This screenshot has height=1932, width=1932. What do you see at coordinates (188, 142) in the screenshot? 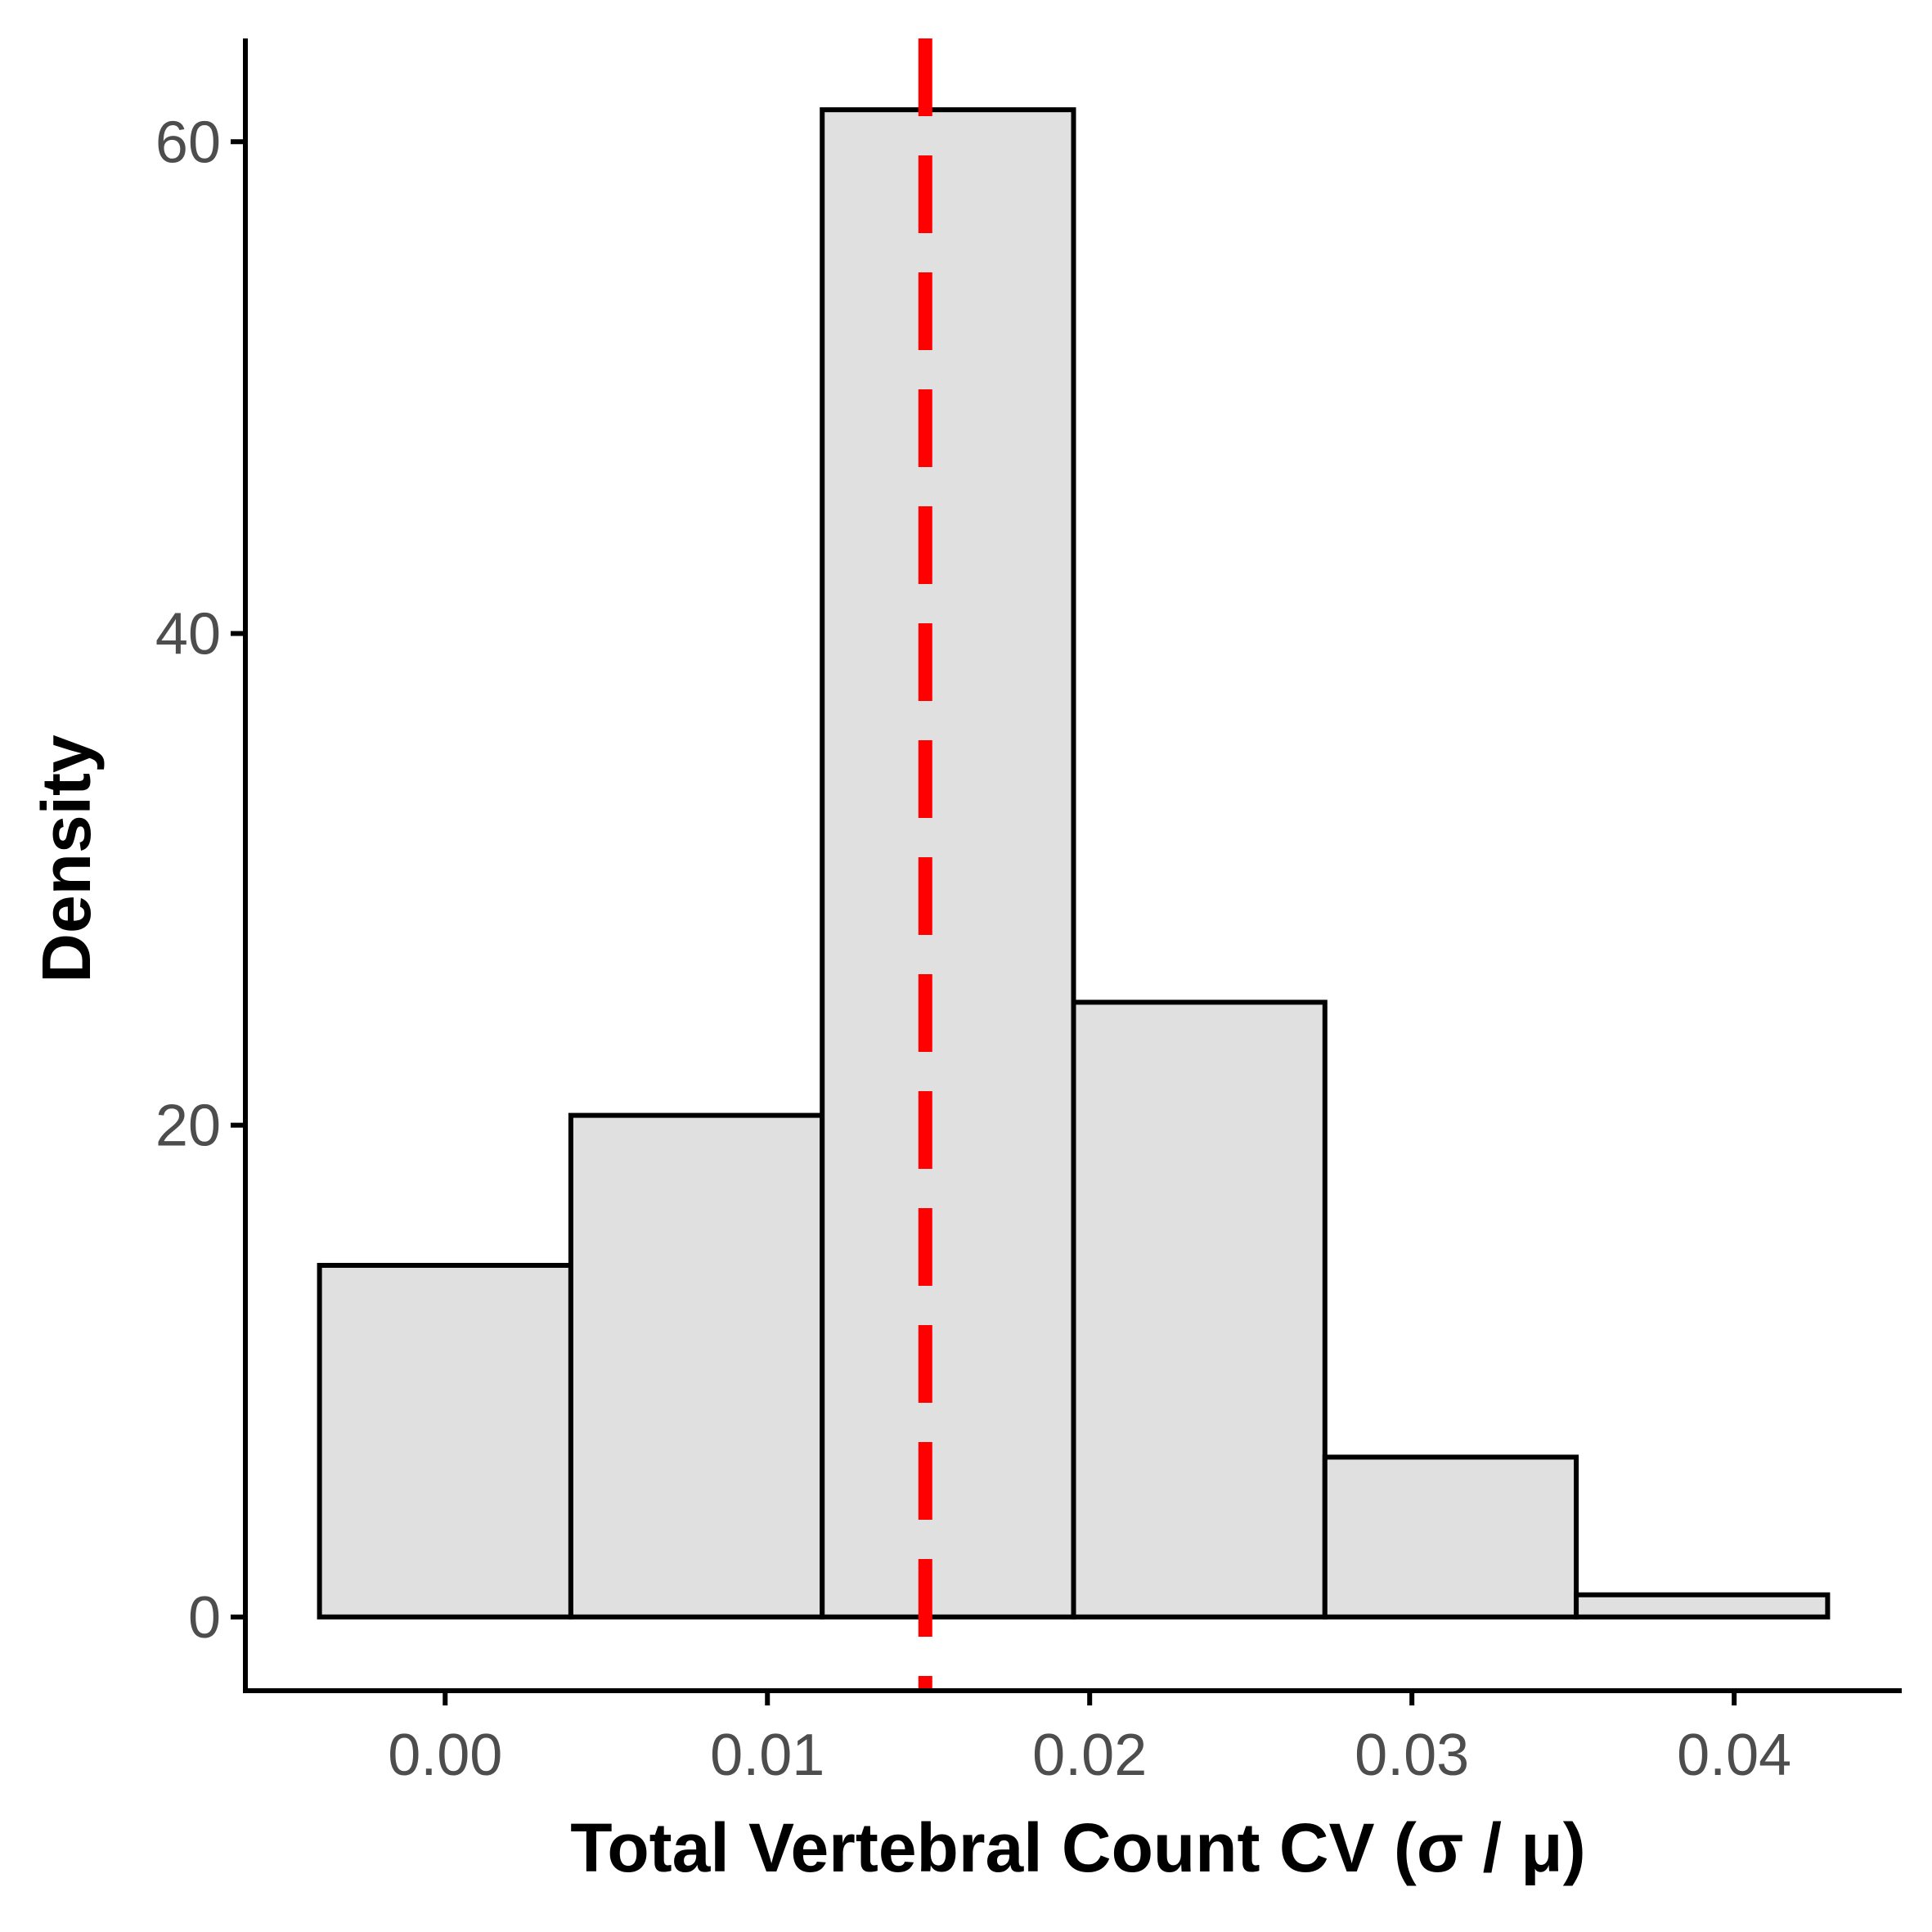
I see `y-tick-label: 60` at bounding box center [188, 142].